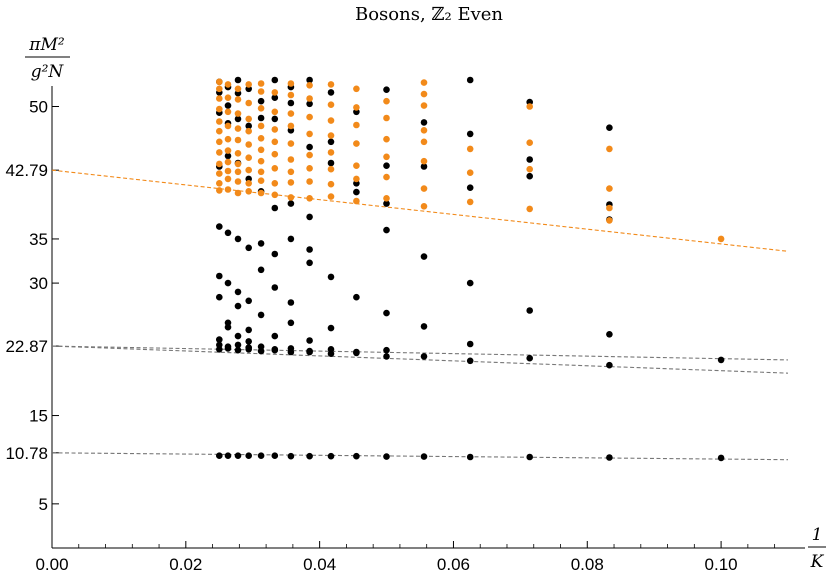 This screenshot has width=830, height=574. I want to click on y-tick-label: 10.78, so click(26, 453).